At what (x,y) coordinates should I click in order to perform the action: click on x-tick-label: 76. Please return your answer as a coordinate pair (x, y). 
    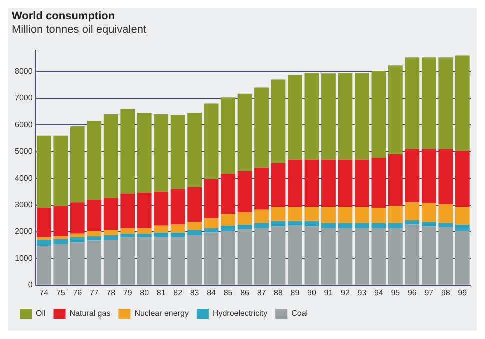
    Looking at the image, I should click on (78, 293).